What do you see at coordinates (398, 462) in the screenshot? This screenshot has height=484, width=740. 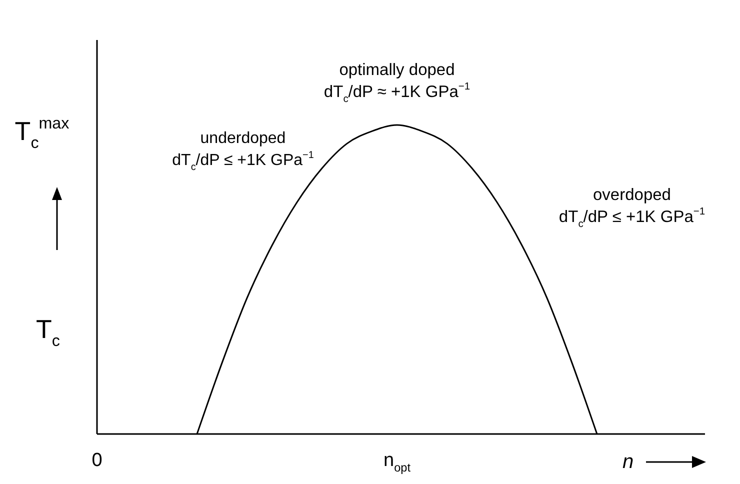 I see `x-tick-label: n$_{opt}$` at bounding box center [398, 462].